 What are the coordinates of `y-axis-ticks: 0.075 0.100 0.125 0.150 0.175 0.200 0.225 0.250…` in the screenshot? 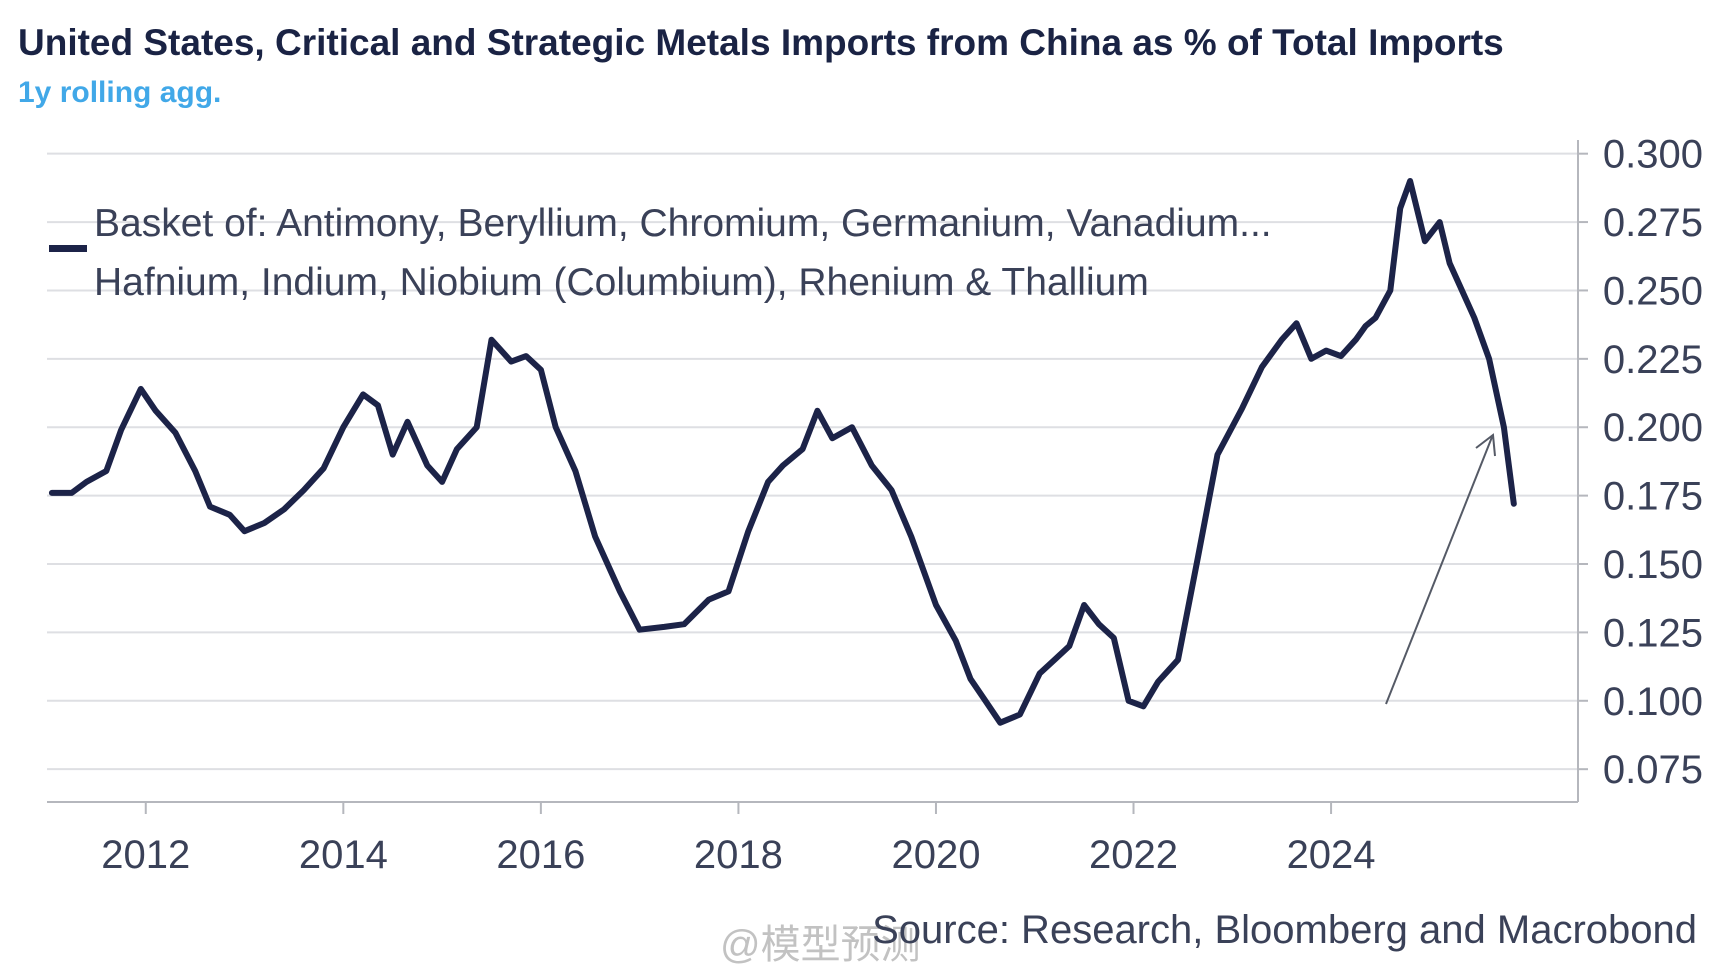 It's located at (1640, 462).